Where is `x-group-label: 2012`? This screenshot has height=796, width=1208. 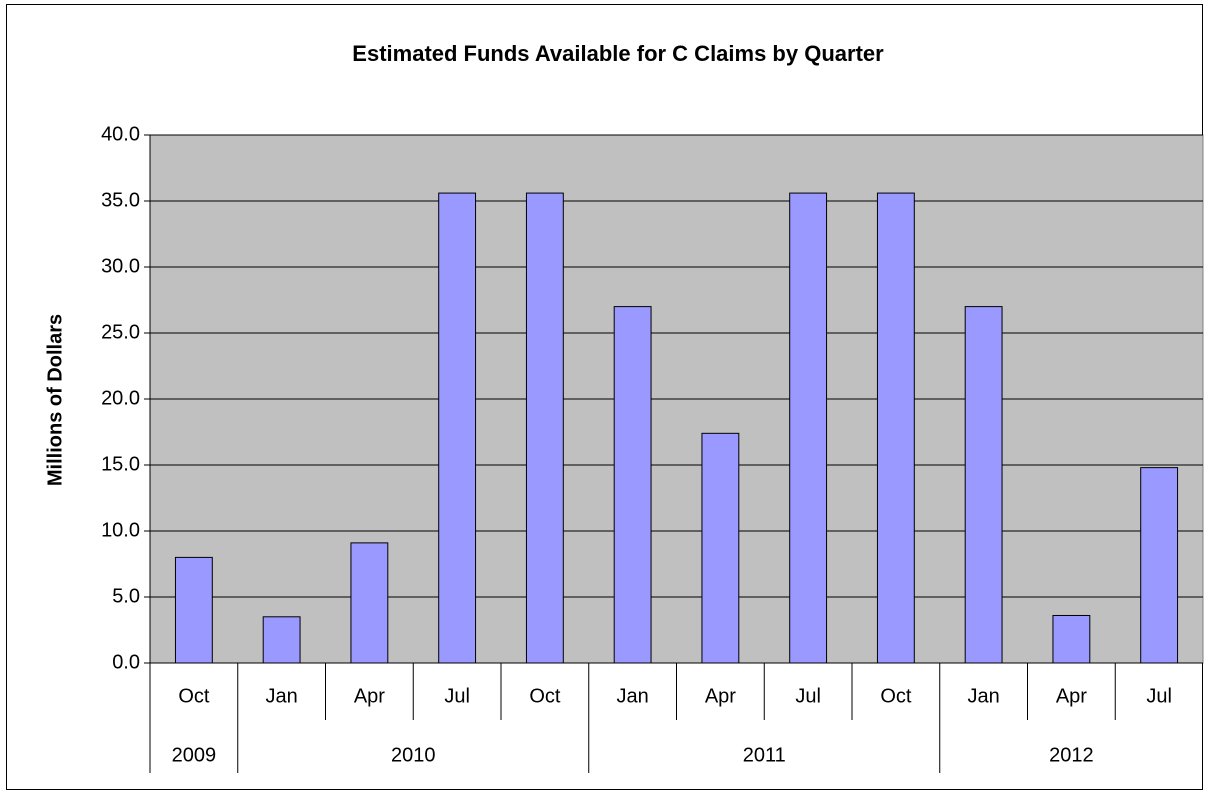
x-group-label: 2012 is located at coordinates (1071, 755).